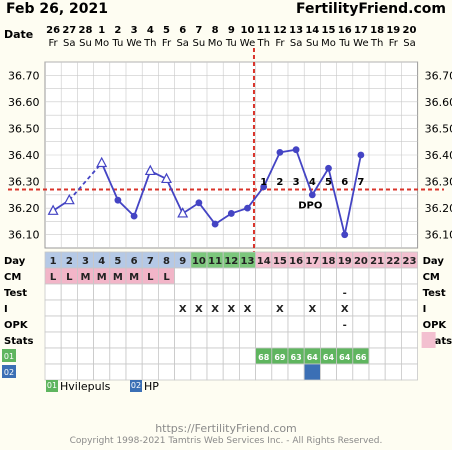 Image resolution: width=452 pixels, height=450 pixels. I want to click on table-cell-text: M, so click(86, 277).